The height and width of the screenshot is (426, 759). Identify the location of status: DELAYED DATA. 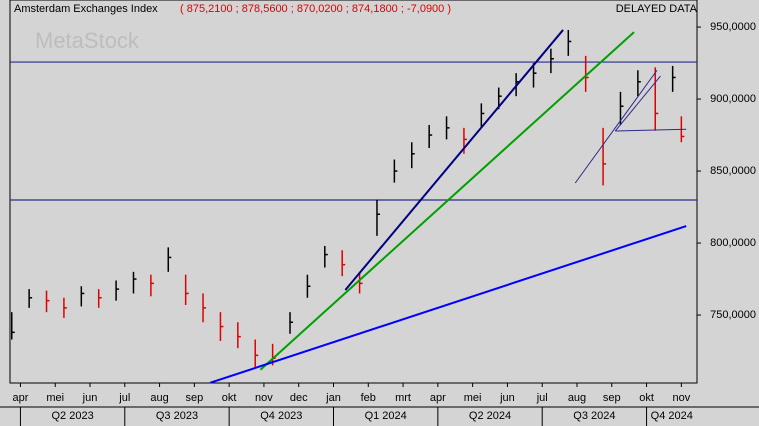
(657, 9).